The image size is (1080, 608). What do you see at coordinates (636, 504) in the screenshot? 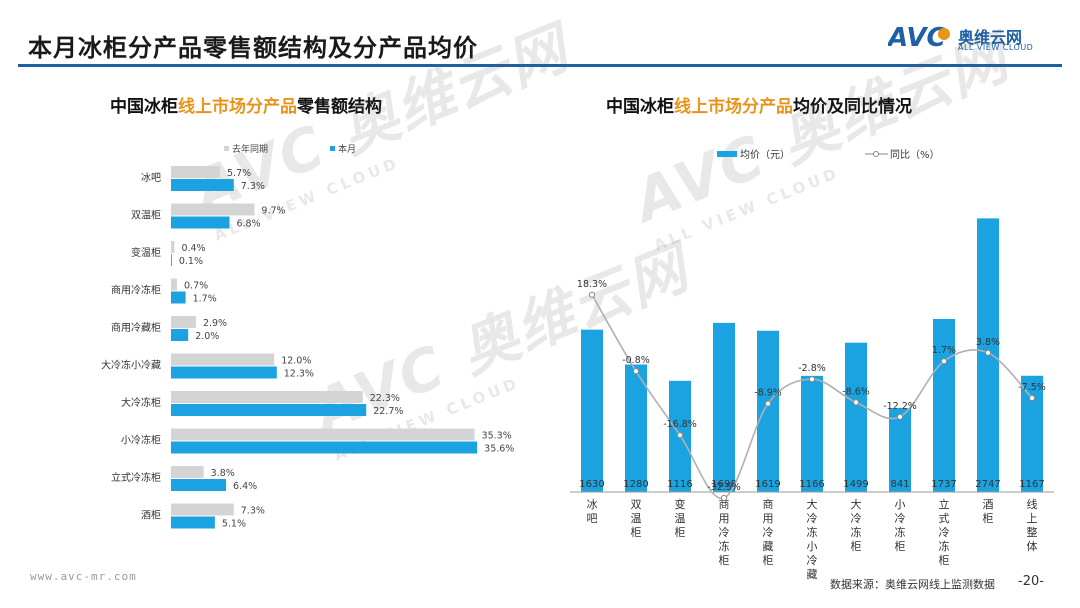
I see `category-char: 双` at bounding box center [636, 504].